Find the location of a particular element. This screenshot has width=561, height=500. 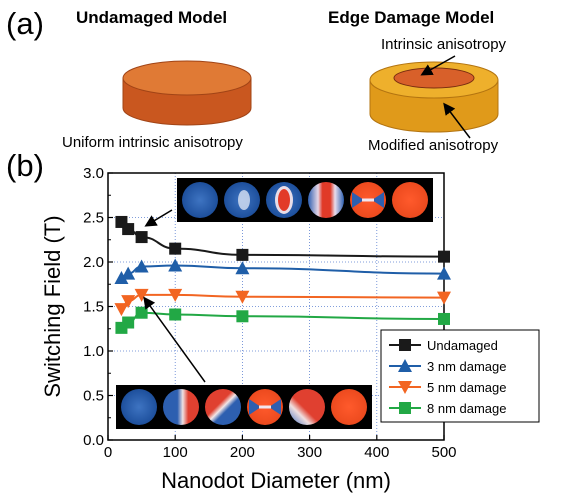

y-tick-label: 0.0 is located at coordinates (93, 440).